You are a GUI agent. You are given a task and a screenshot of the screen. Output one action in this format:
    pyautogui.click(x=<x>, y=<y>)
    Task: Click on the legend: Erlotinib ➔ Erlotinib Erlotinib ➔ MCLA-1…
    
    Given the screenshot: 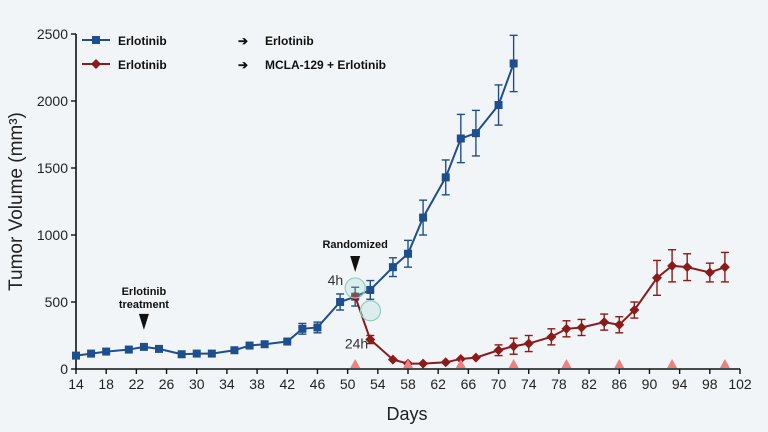 What is the action you would take?
    pyautogui.click(x=234, y=53)
    